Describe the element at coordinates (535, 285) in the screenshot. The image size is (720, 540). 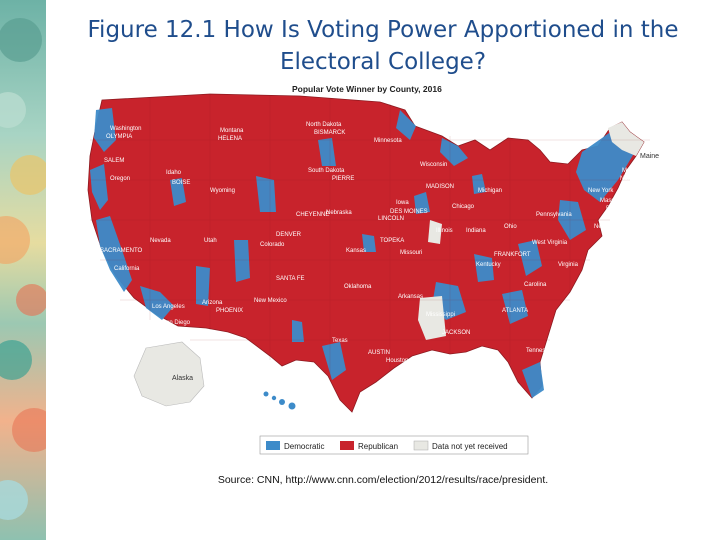
I see `label-carolina: Carolina` at that location.